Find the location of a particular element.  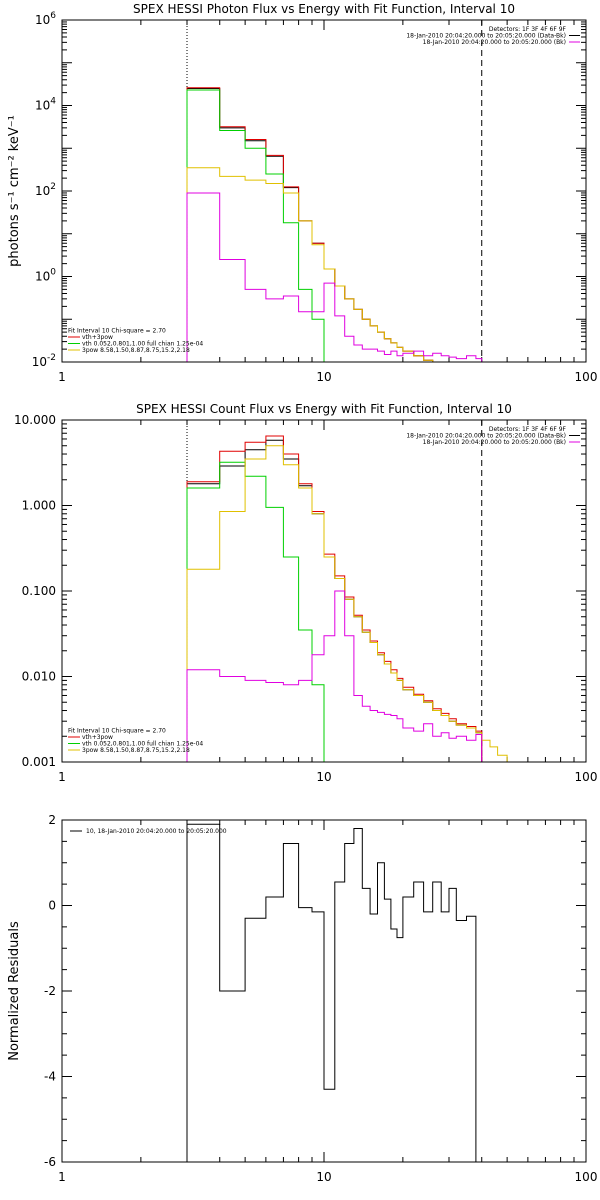

y-tick-label: -4 is located at coordinates (50, 1077).